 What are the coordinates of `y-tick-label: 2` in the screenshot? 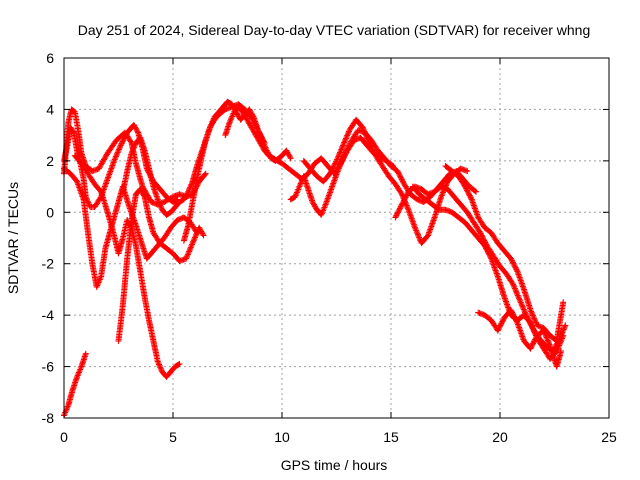 It's located at (50, 161).